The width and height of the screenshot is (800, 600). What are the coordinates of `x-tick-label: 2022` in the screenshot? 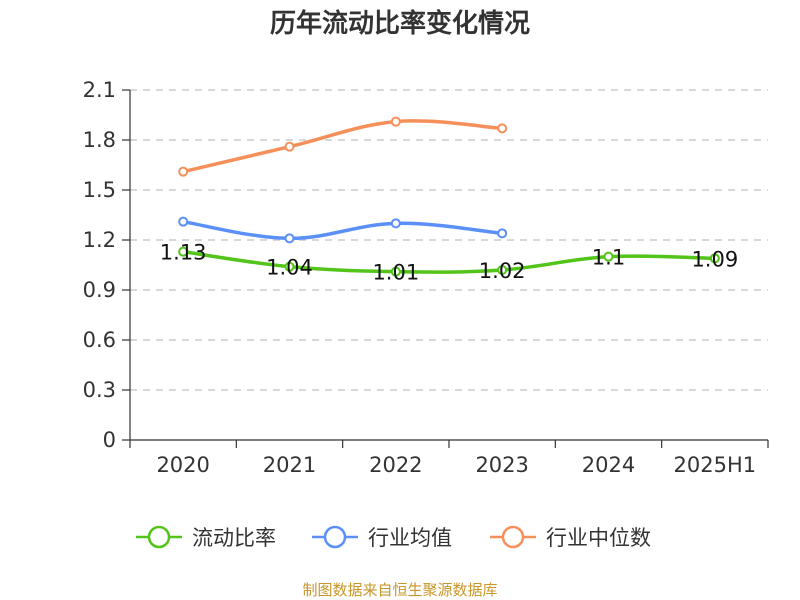 It's located at (395, 465).